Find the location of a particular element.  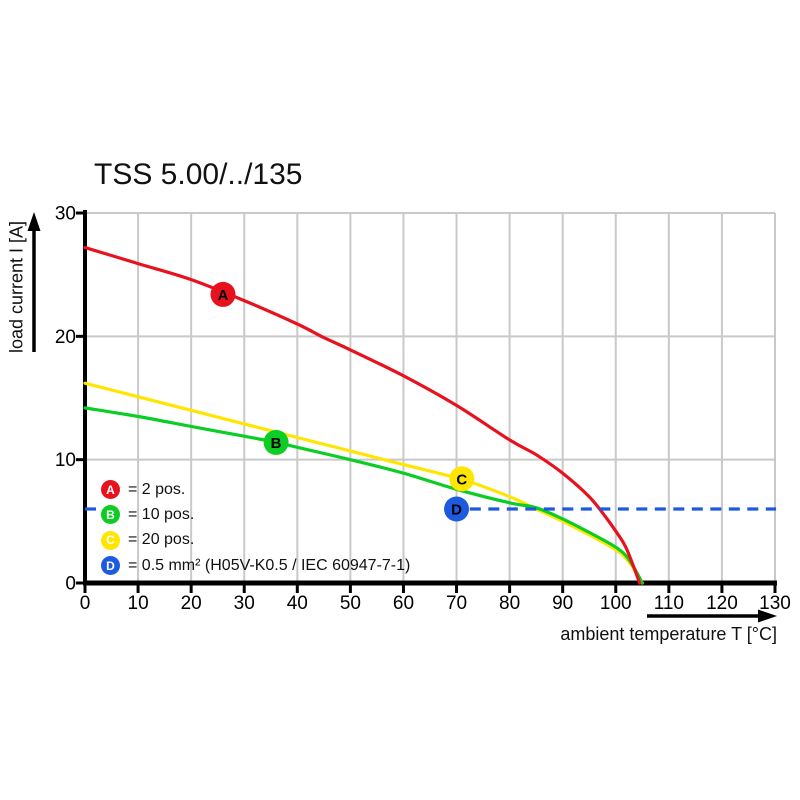

x-axis-arrowhead-icon is located at coordinates (767, 616).